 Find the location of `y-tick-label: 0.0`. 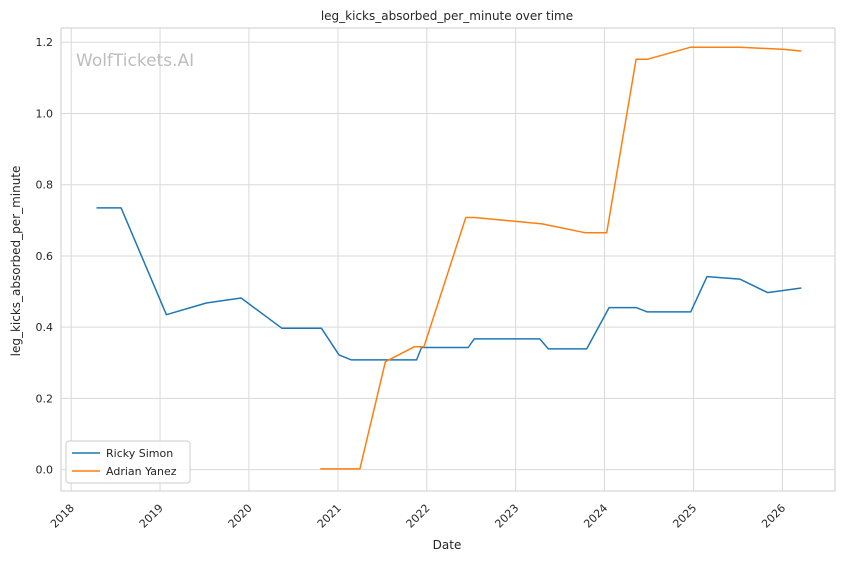

y-tick-label: 0.0 is located at coordinates (45, 470).